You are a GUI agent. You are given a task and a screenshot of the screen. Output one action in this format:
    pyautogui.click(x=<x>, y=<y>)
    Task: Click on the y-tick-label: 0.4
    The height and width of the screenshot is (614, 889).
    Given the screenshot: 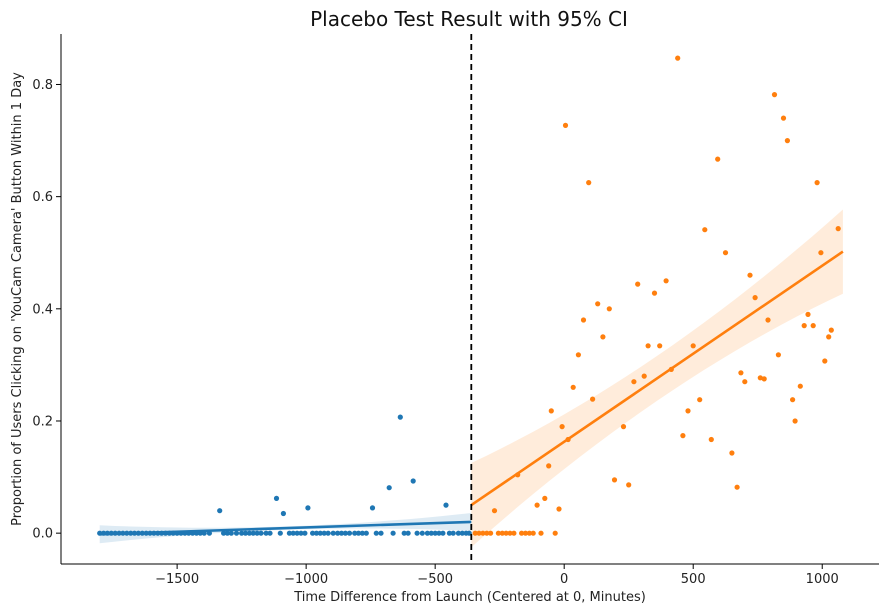 What is the action you would take?
    pyautogui.click(x=42, y=309)
    